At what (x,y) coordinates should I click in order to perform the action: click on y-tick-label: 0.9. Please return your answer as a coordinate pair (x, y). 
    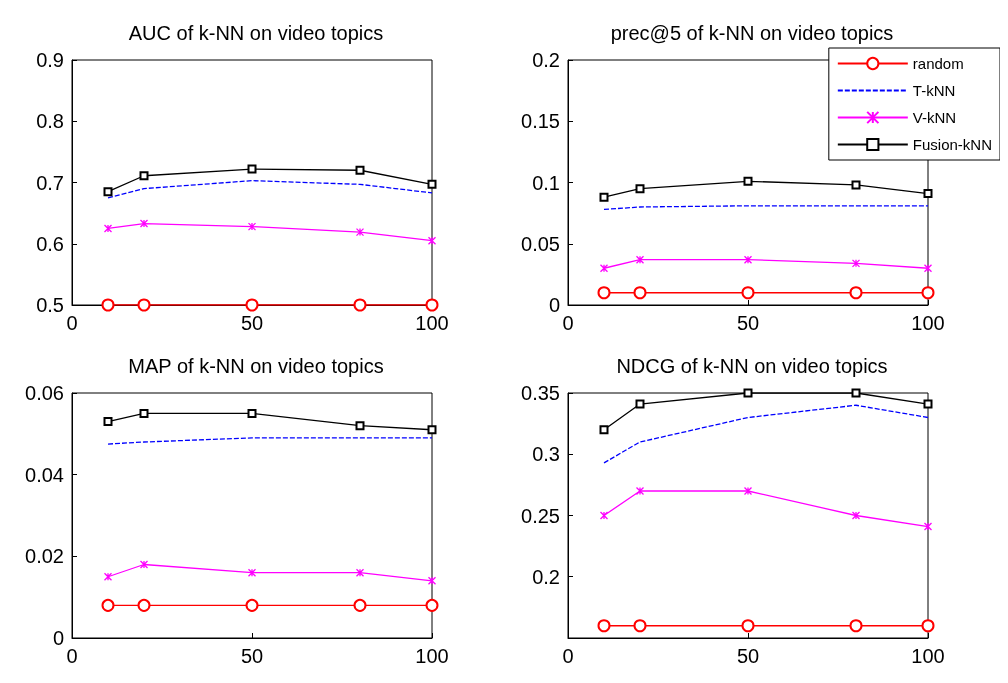
    Looking at the image, I should click on (50, 60).